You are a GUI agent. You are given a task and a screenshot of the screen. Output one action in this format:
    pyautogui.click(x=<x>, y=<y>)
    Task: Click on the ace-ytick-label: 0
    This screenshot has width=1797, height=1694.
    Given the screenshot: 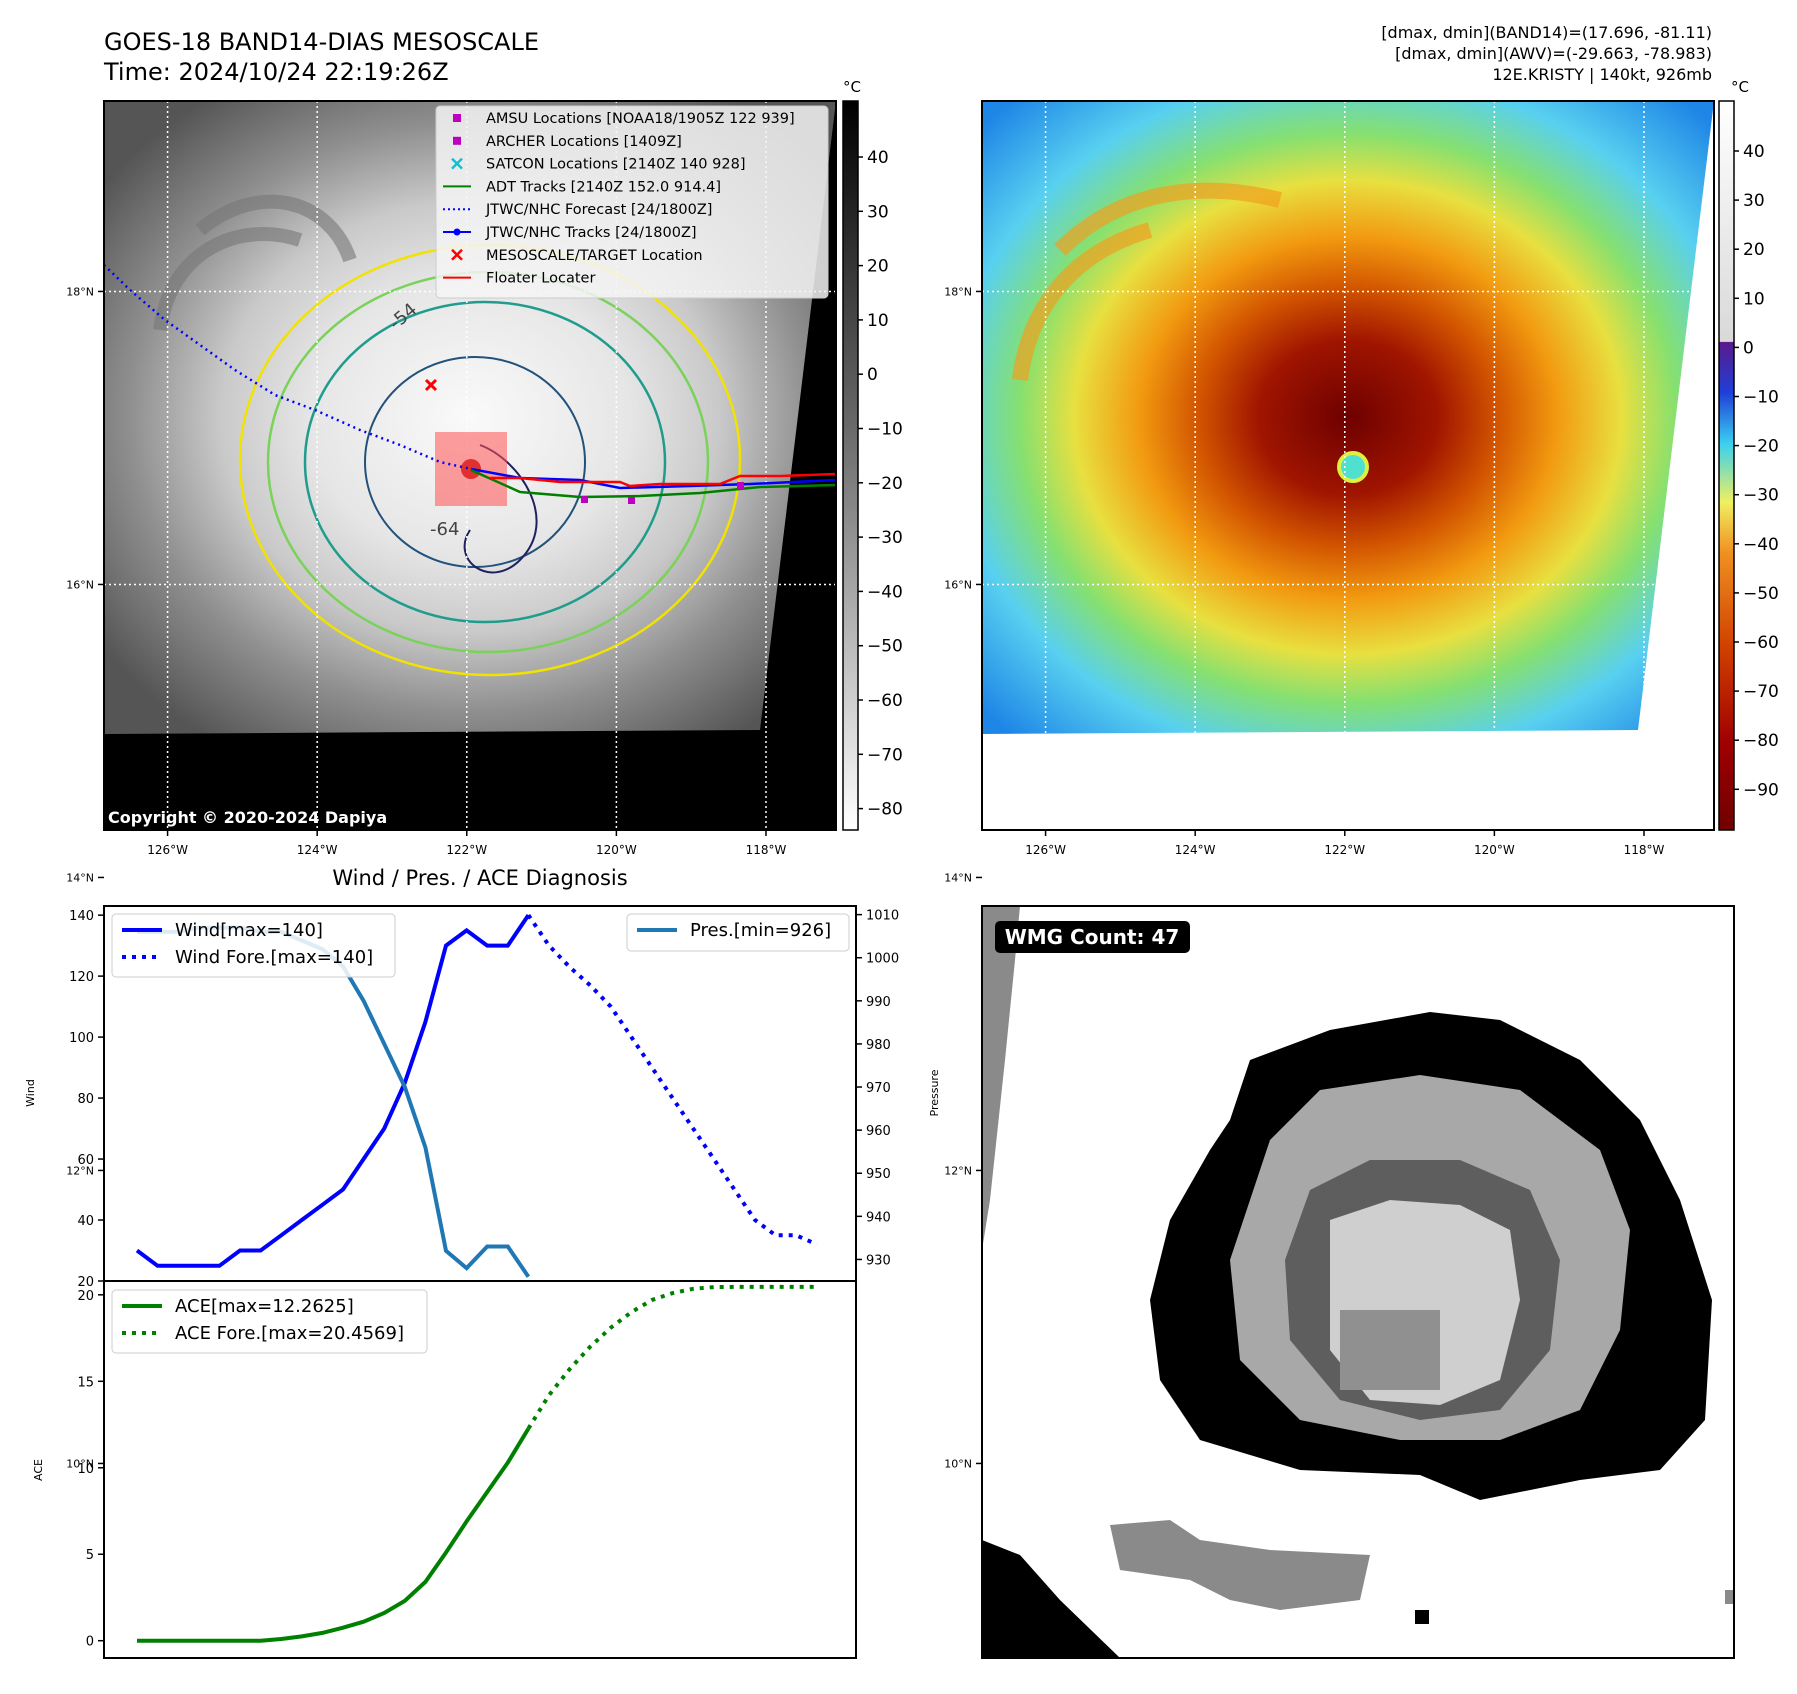 What is the action you would take?
    pyautogui.click(x=90, y=1642)
    